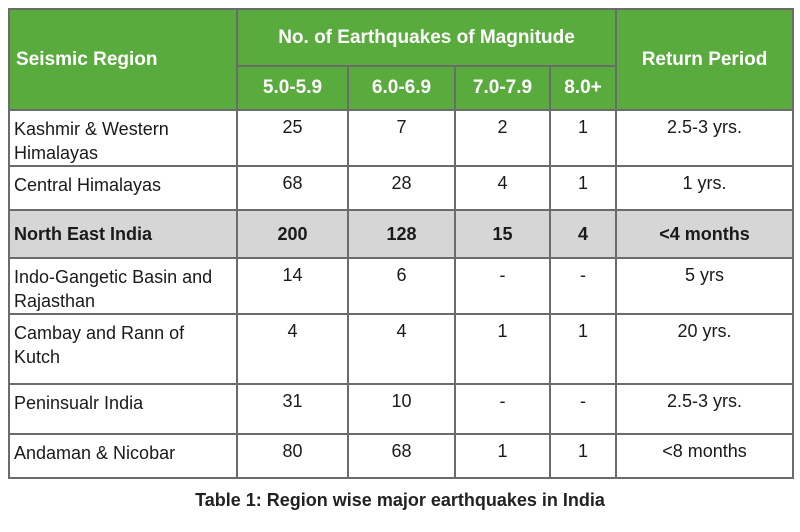 Image resolution: width=800 pixels, height=532 pixels. I want to click on count-7-cell: 15, so click(502, 234).